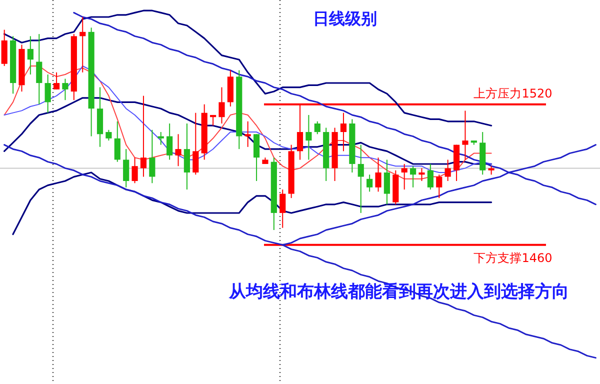  Describe the element at coordinates (513, 257) in the screenshot. I see `ref-line-label: 下方支撑1460` at that location.